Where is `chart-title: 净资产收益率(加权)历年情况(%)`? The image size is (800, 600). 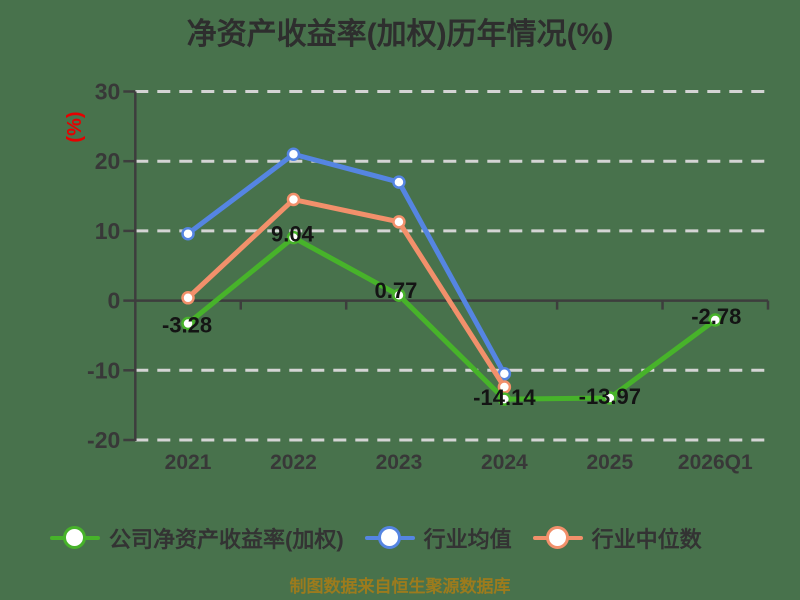 chart-title: 净资产收益率(加权)历年情况(%) is located at coordinates (400, 34).